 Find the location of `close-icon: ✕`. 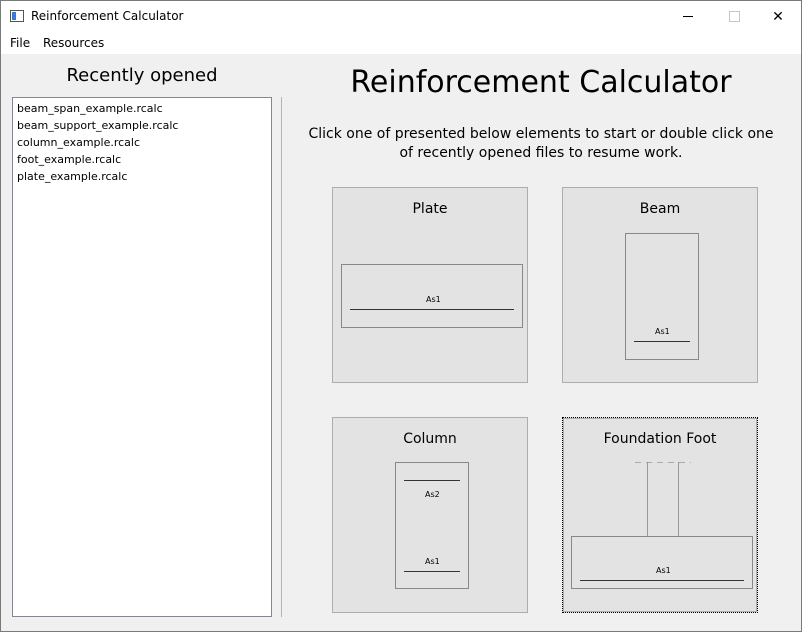

close-icon: ✕ is located at coordinates (778, 16).